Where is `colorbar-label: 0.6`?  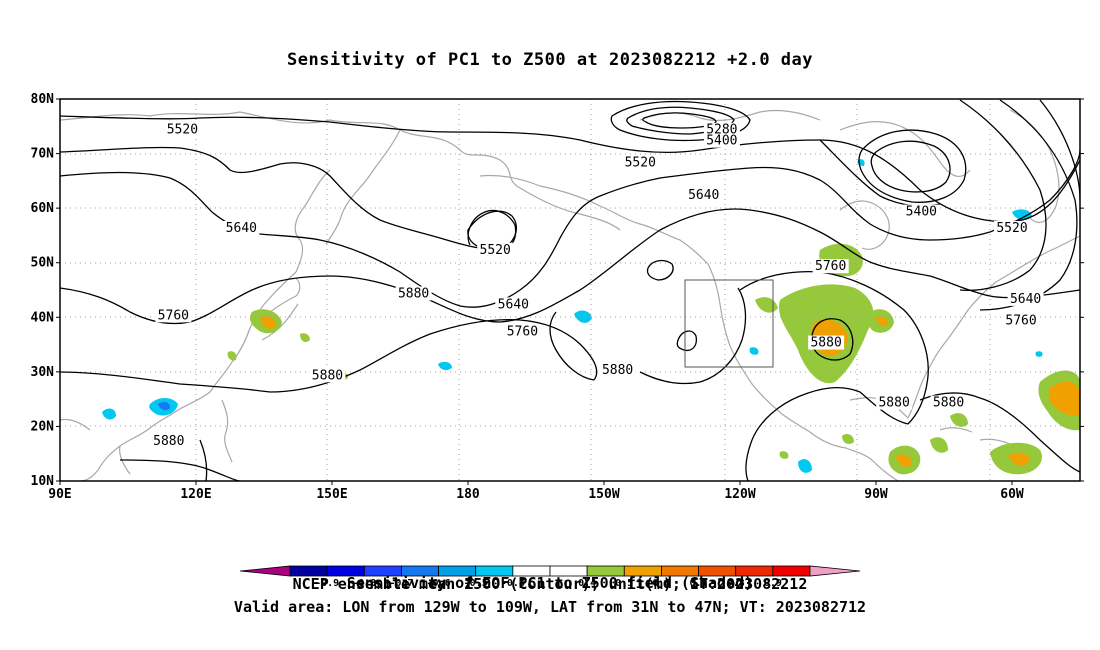 colorbar-label: 0.6 is located at coordinates (661, 583).